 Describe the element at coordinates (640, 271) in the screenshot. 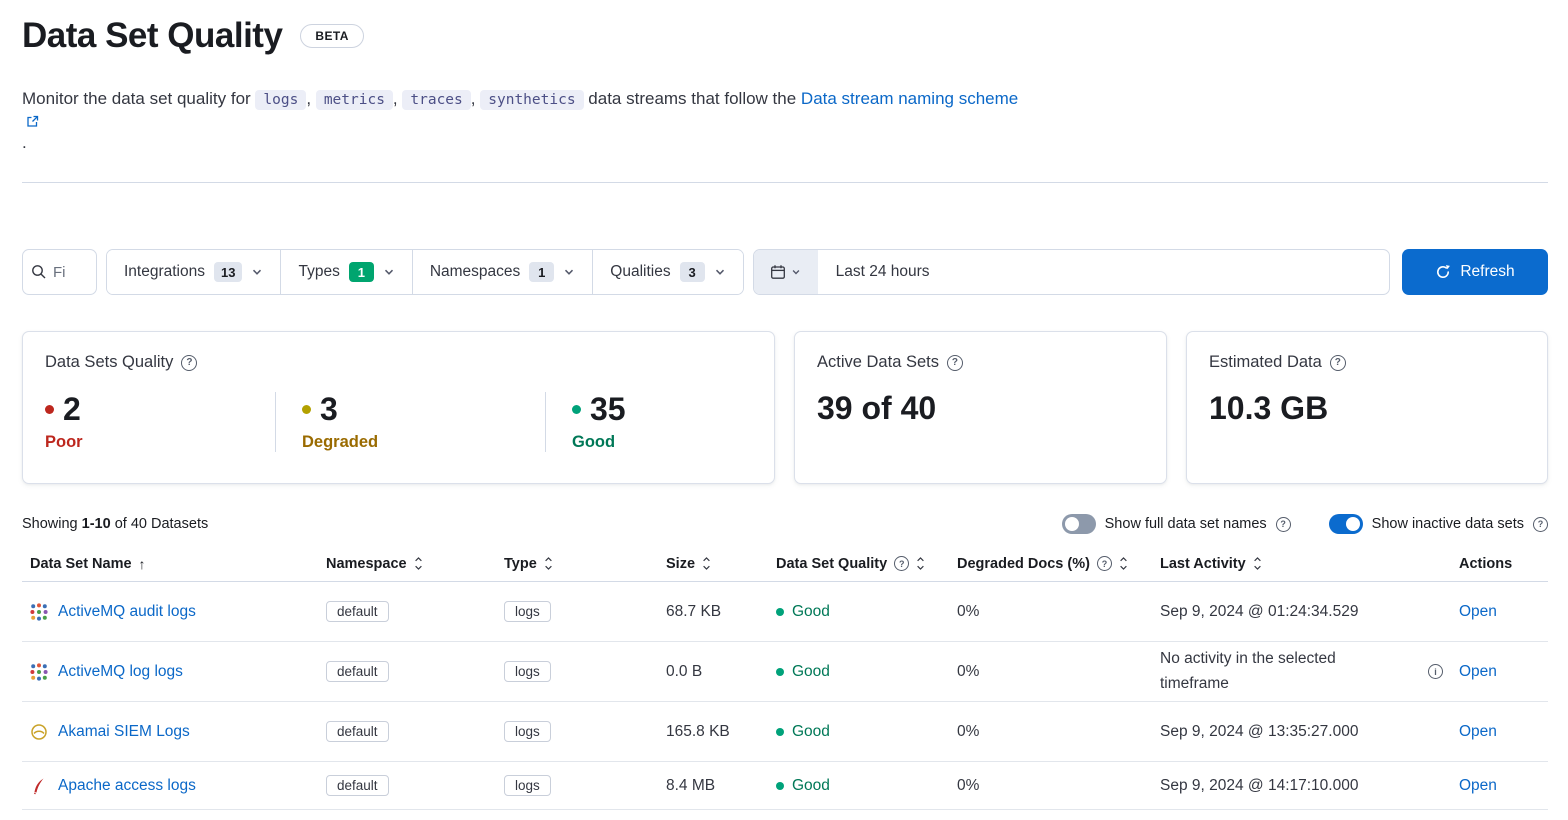

I see `filter-label: Qualities` at that location.